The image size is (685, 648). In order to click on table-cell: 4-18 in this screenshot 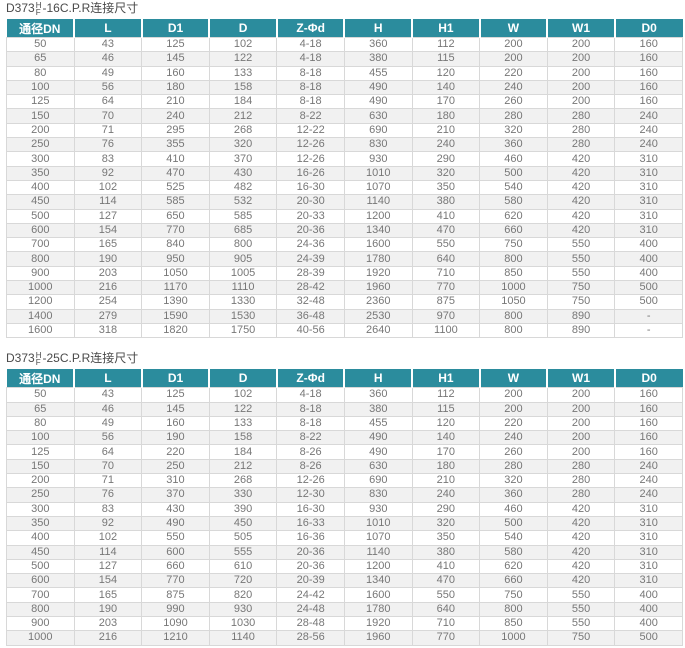, I will do `click(310, 44)`.